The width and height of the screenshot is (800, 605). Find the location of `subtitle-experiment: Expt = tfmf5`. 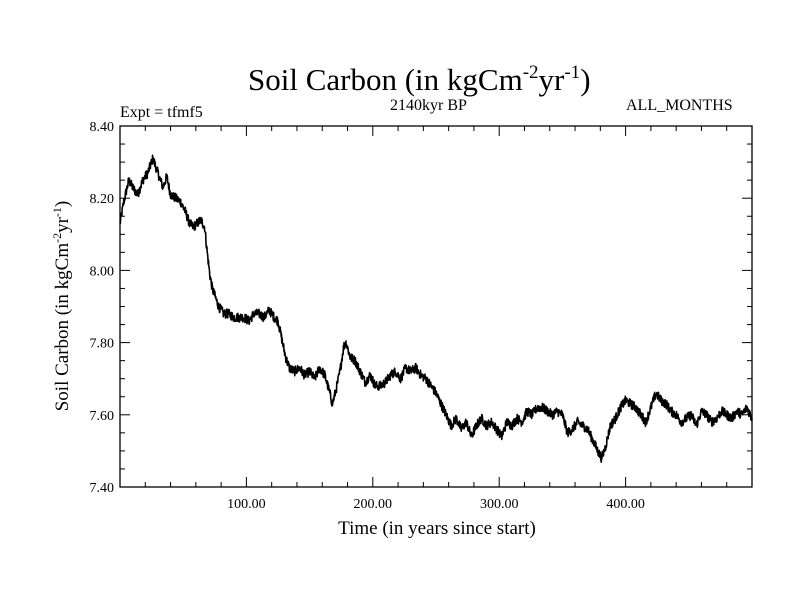

subtitle-experiment: Expt = tfmf5 is located at coordinates (161, 112).